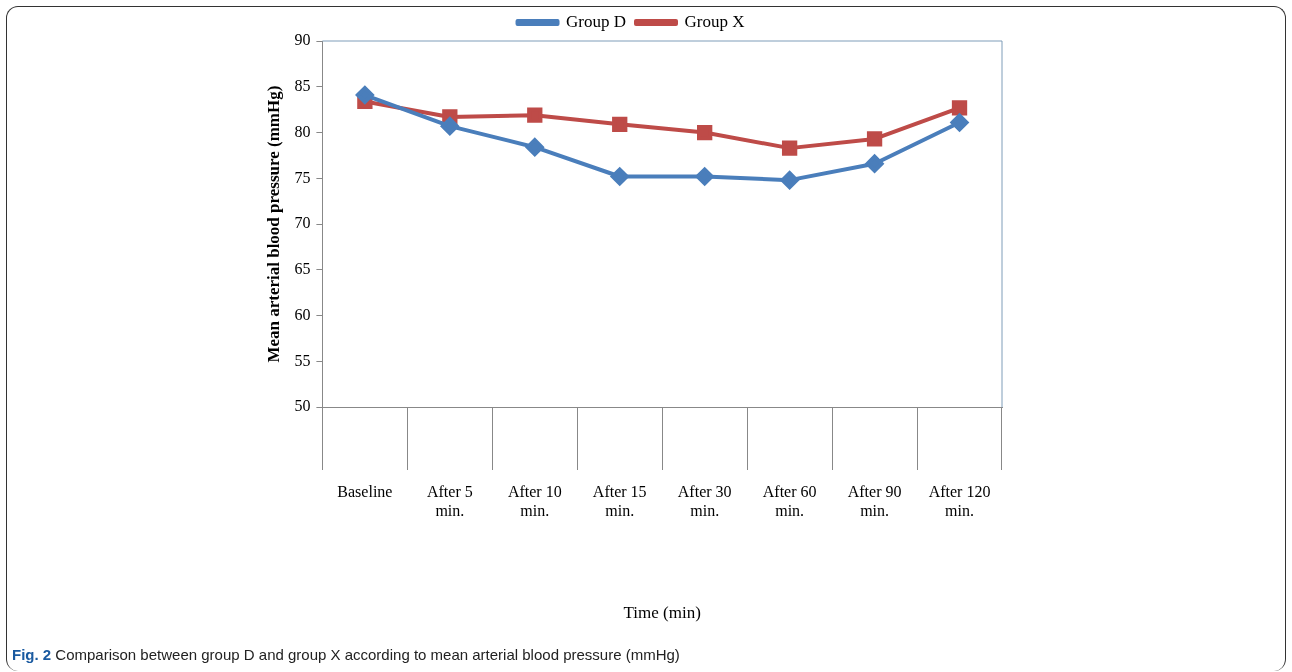  Describe the element at coordinates (302, 40) in the screenshot. I see `y-tick-label: 90` at that location.